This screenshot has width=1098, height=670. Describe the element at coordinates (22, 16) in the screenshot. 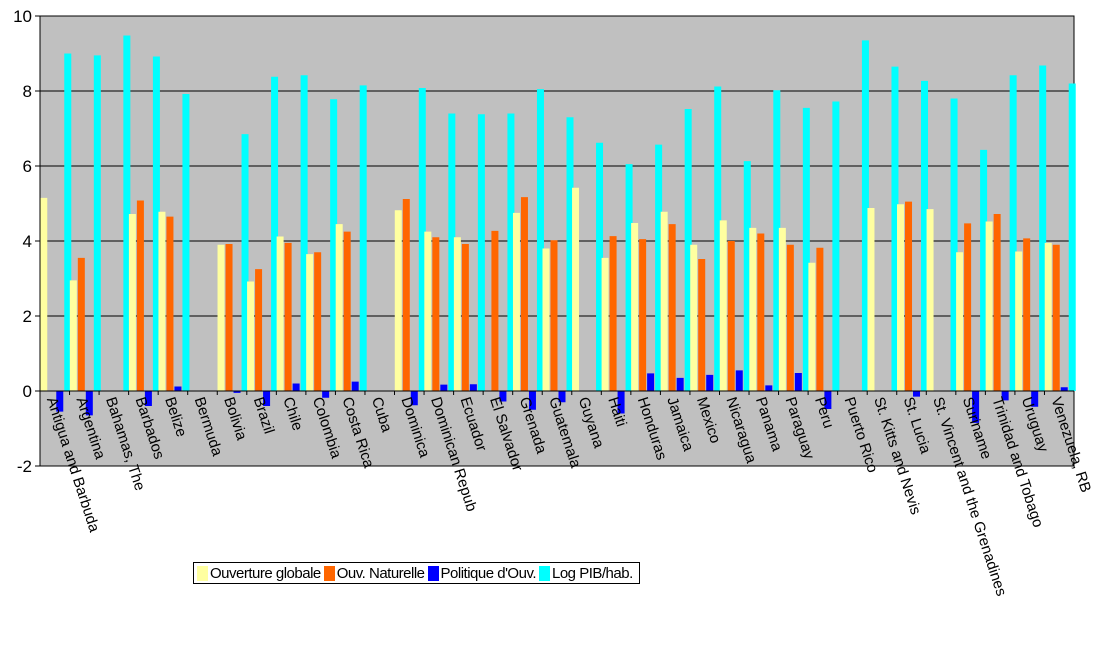

I see `y-tick-label: 10` at that location.